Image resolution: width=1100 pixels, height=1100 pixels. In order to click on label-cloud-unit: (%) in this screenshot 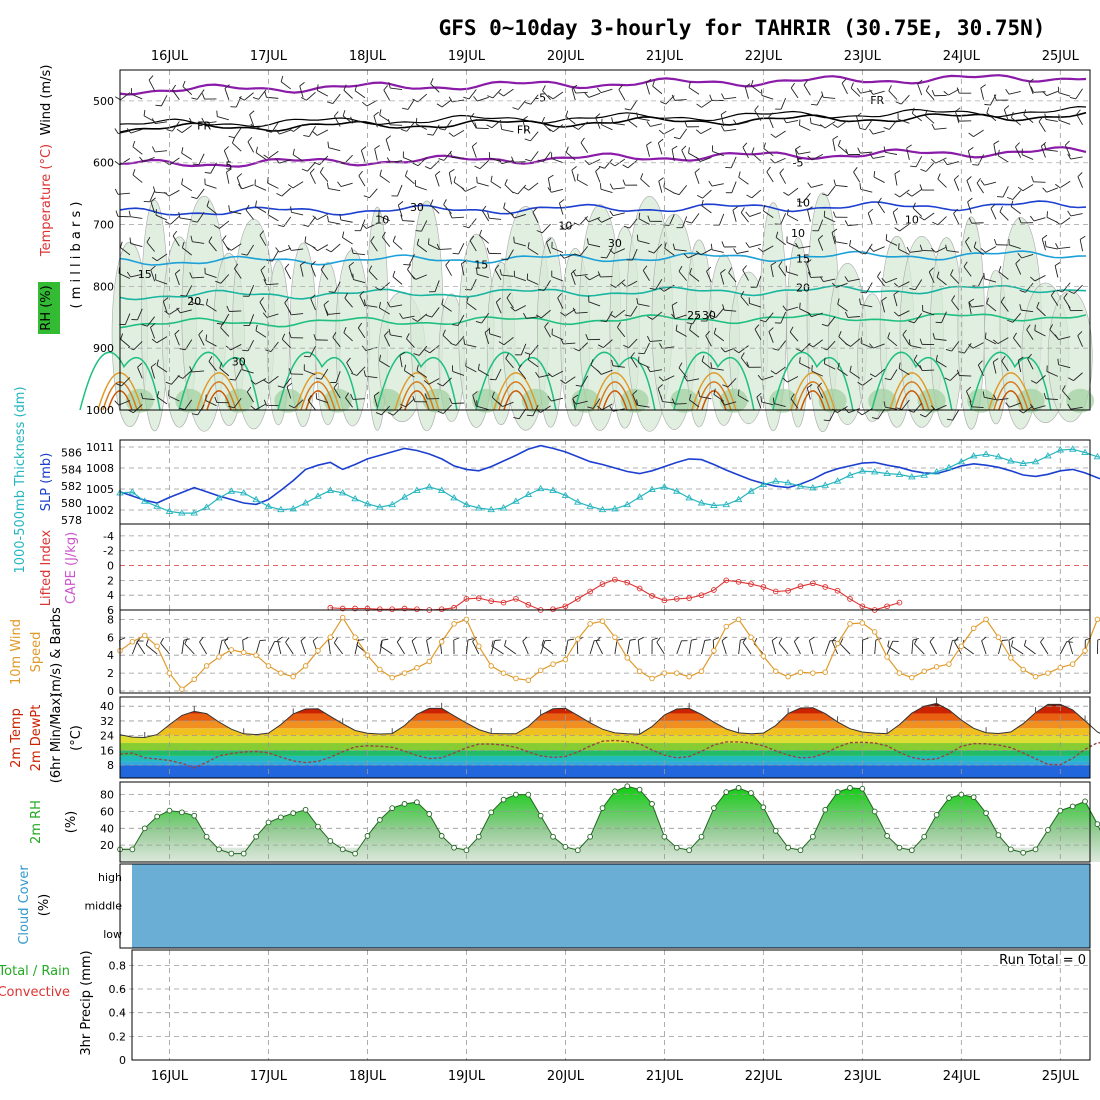, I will do `click(44, 905)`.